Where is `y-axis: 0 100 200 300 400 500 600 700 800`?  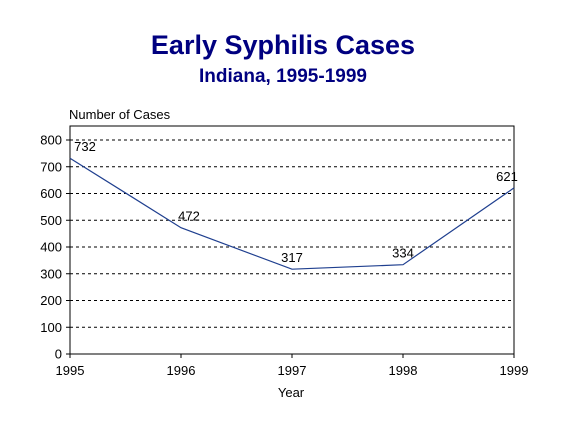
y-axis: 0 100 200 300 400 500 600 700 800 is located at coordinates (55, 247).